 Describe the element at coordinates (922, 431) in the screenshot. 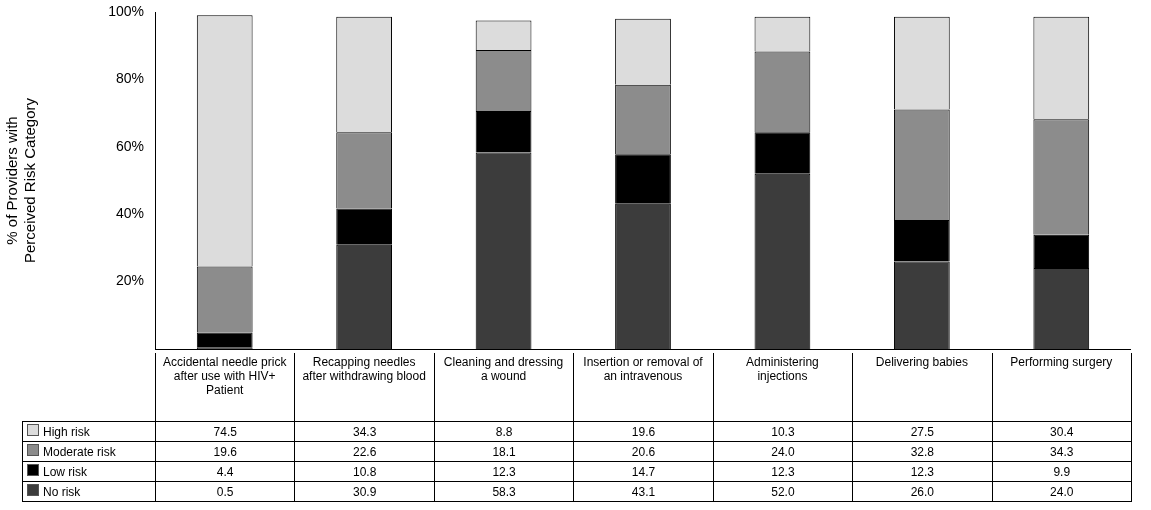

I see `data-label: 27.5` at that location.